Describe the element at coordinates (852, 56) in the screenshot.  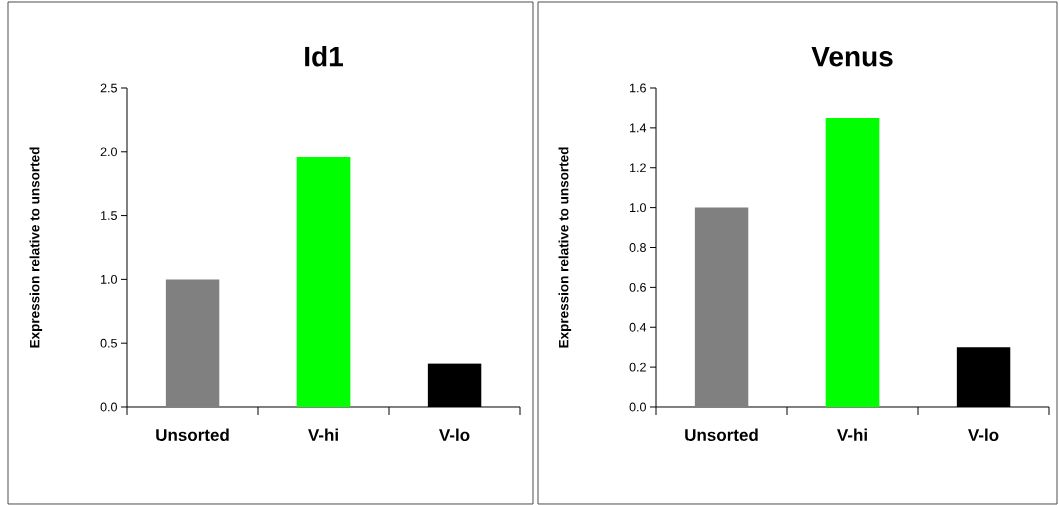
I see `chart-title: Venus` at that location.